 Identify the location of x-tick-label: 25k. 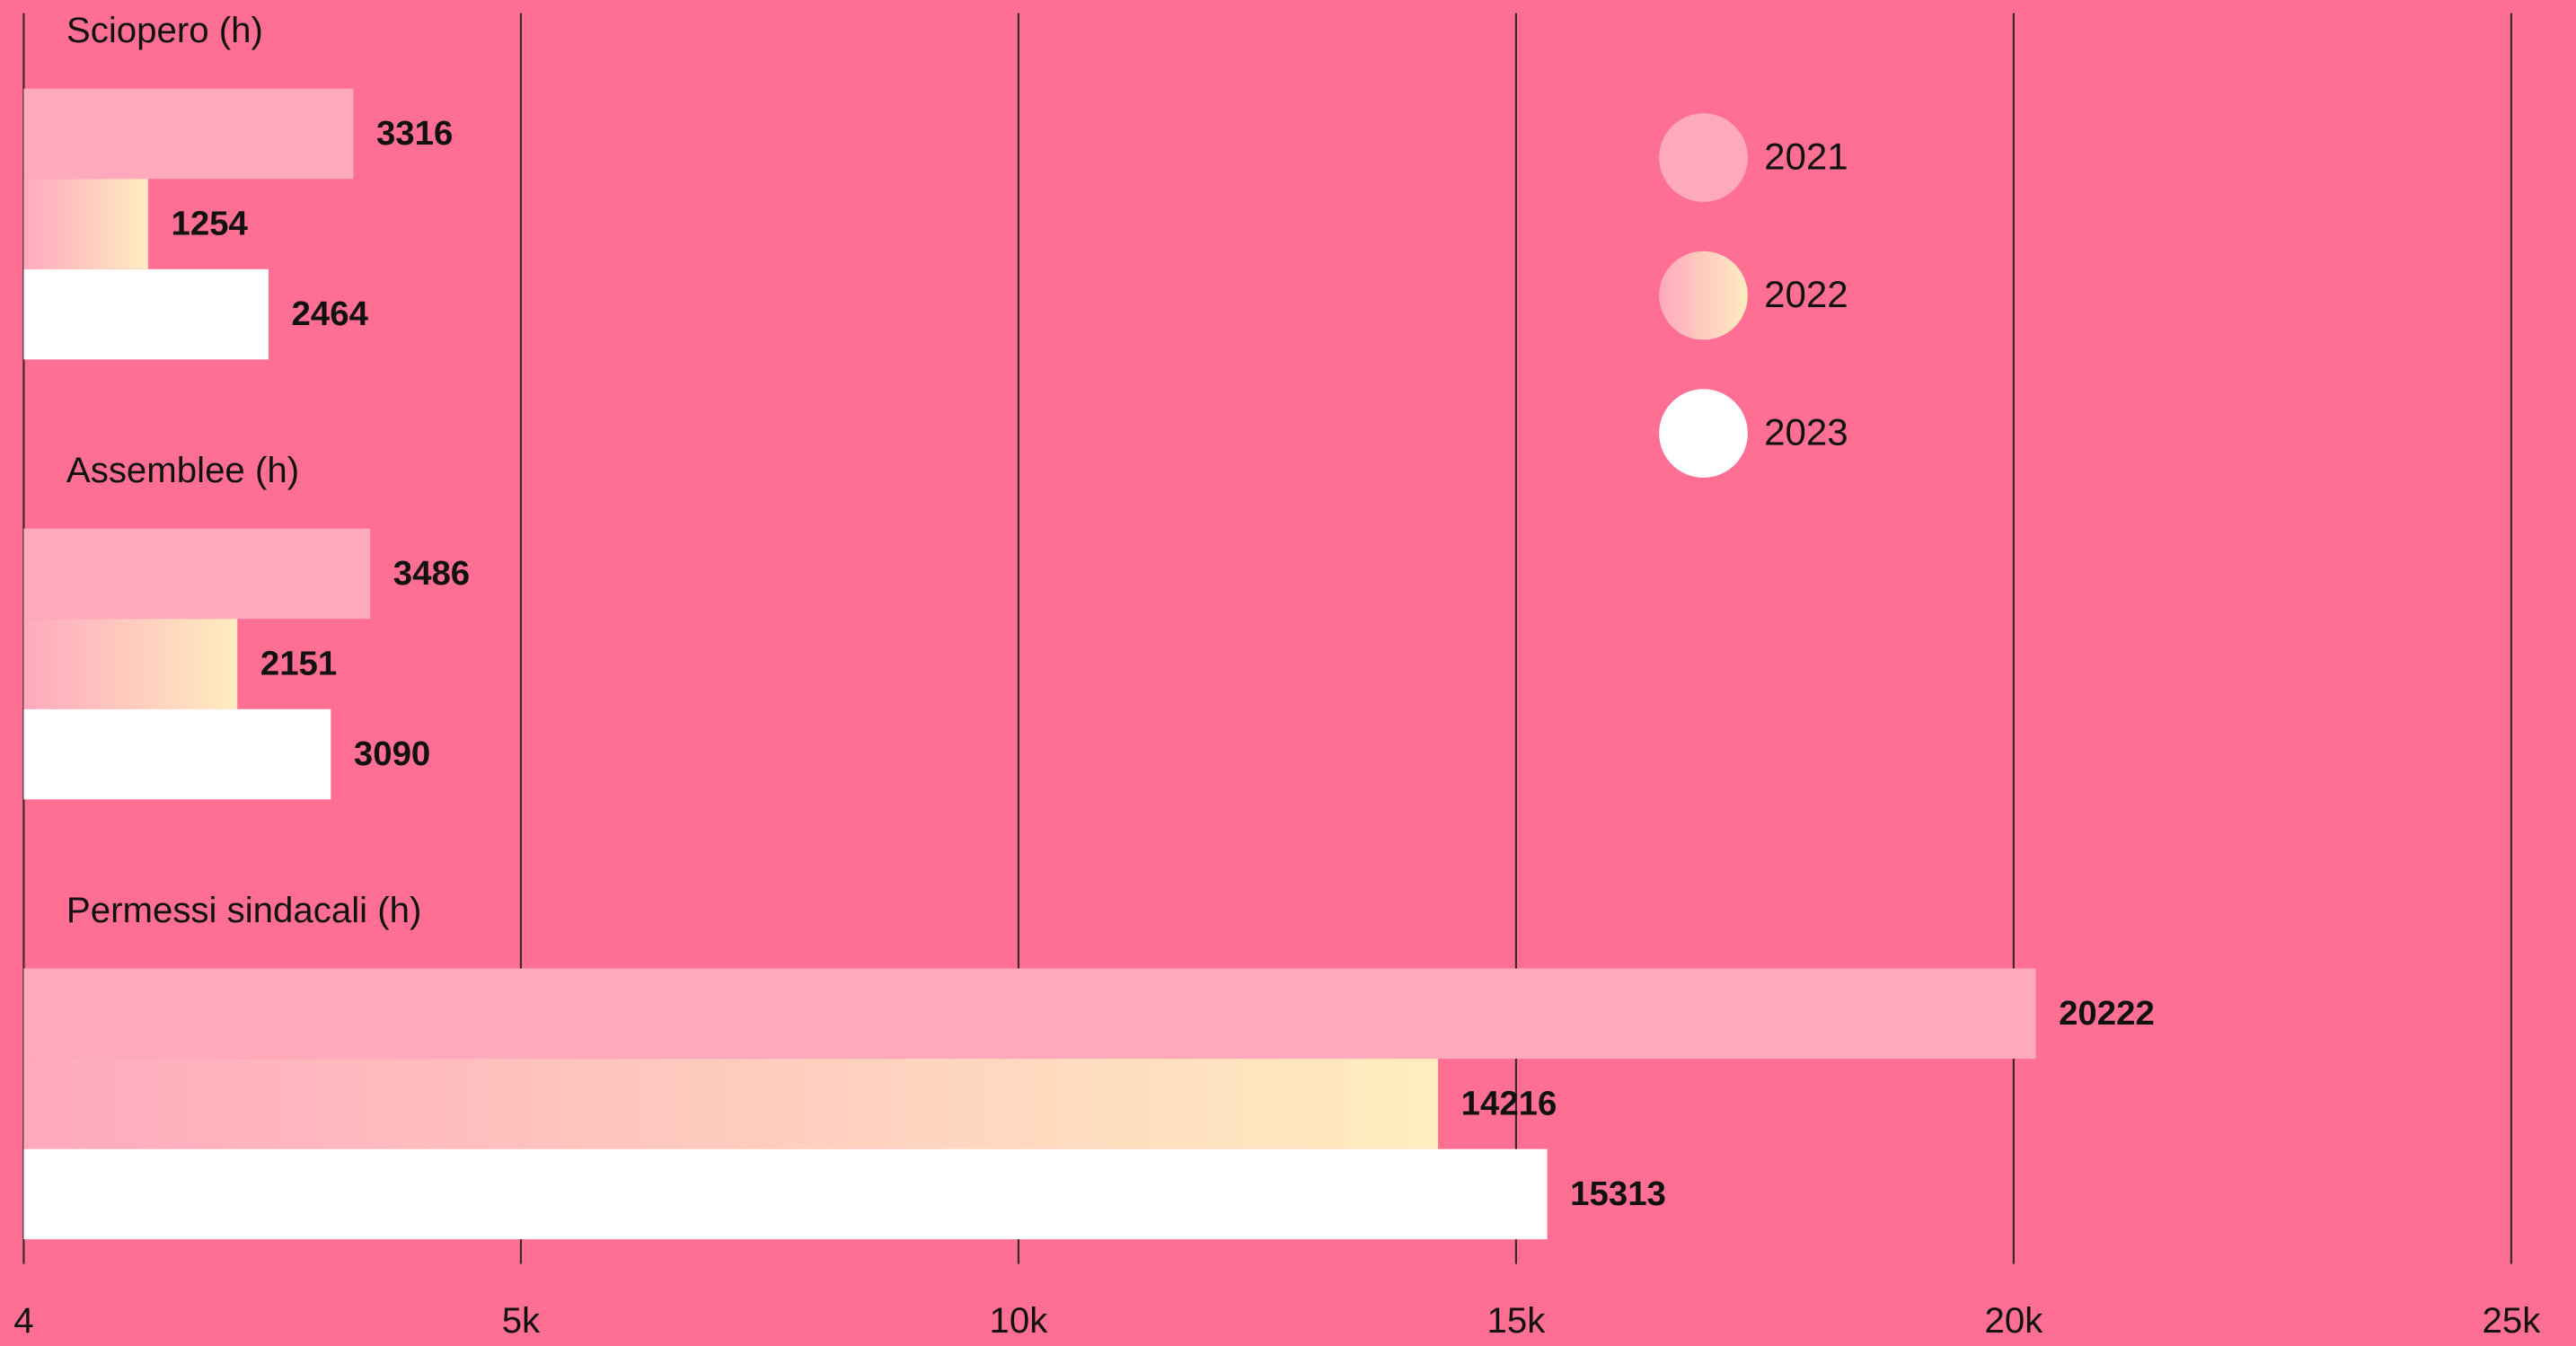
(2511, 1320).